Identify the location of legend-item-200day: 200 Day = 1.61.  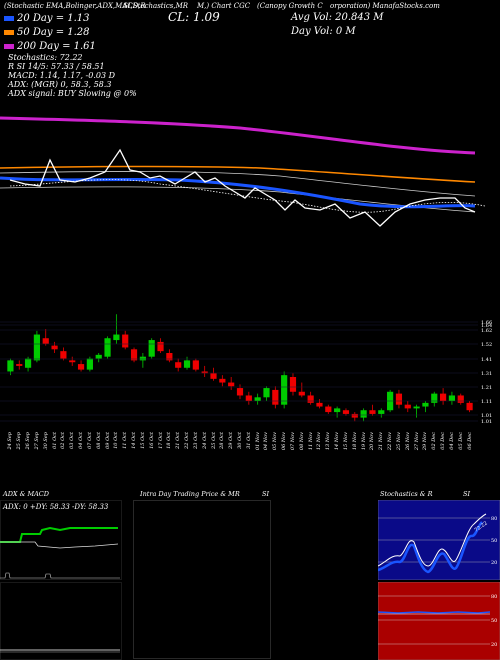
(50, 46).